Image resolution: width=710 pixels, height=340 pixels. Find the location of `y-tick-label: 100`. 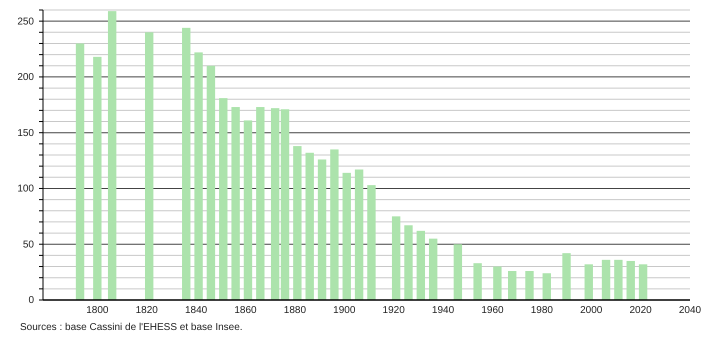

y-tick-label: 100 is located at coordinates (25, 189).